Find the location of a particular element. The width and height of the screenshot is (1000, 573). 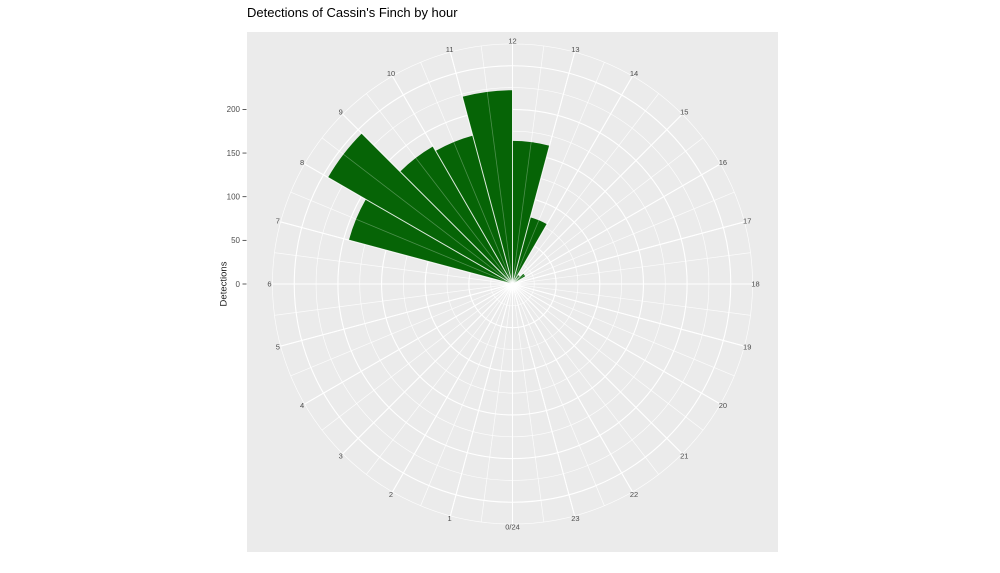

hour-label-22: 22 is located at coordinates (634, 494).